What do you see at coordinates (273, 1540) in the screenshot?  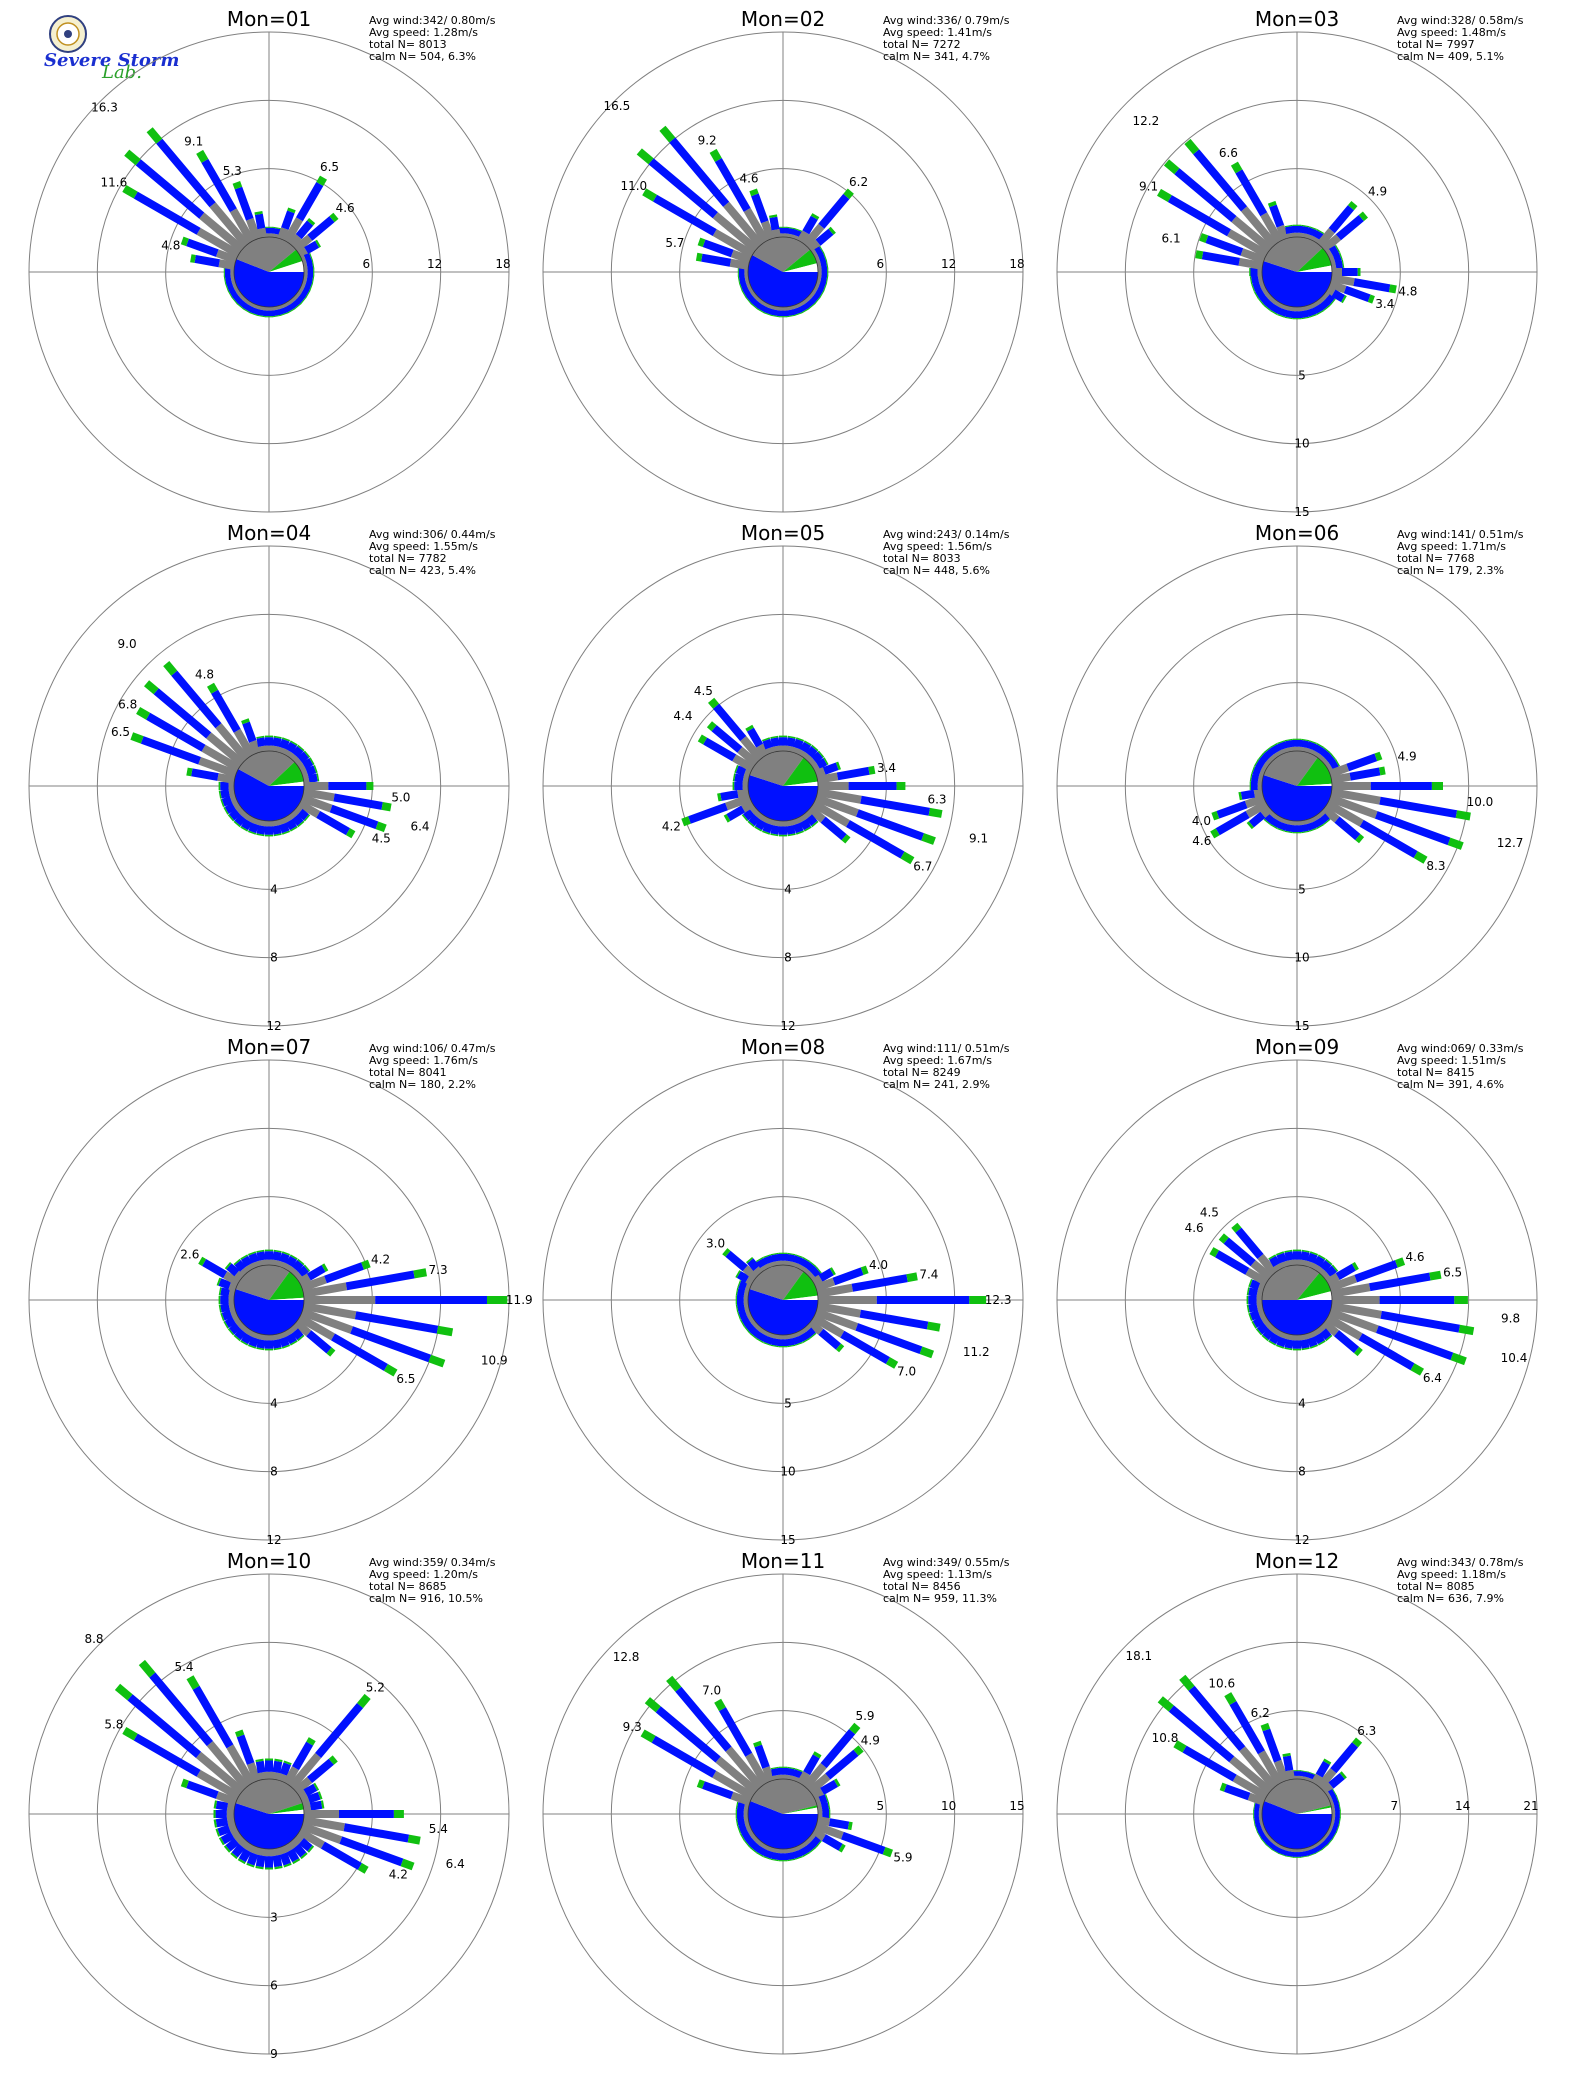 I see `ring-label: 12` at bounding box center [273, 1540].